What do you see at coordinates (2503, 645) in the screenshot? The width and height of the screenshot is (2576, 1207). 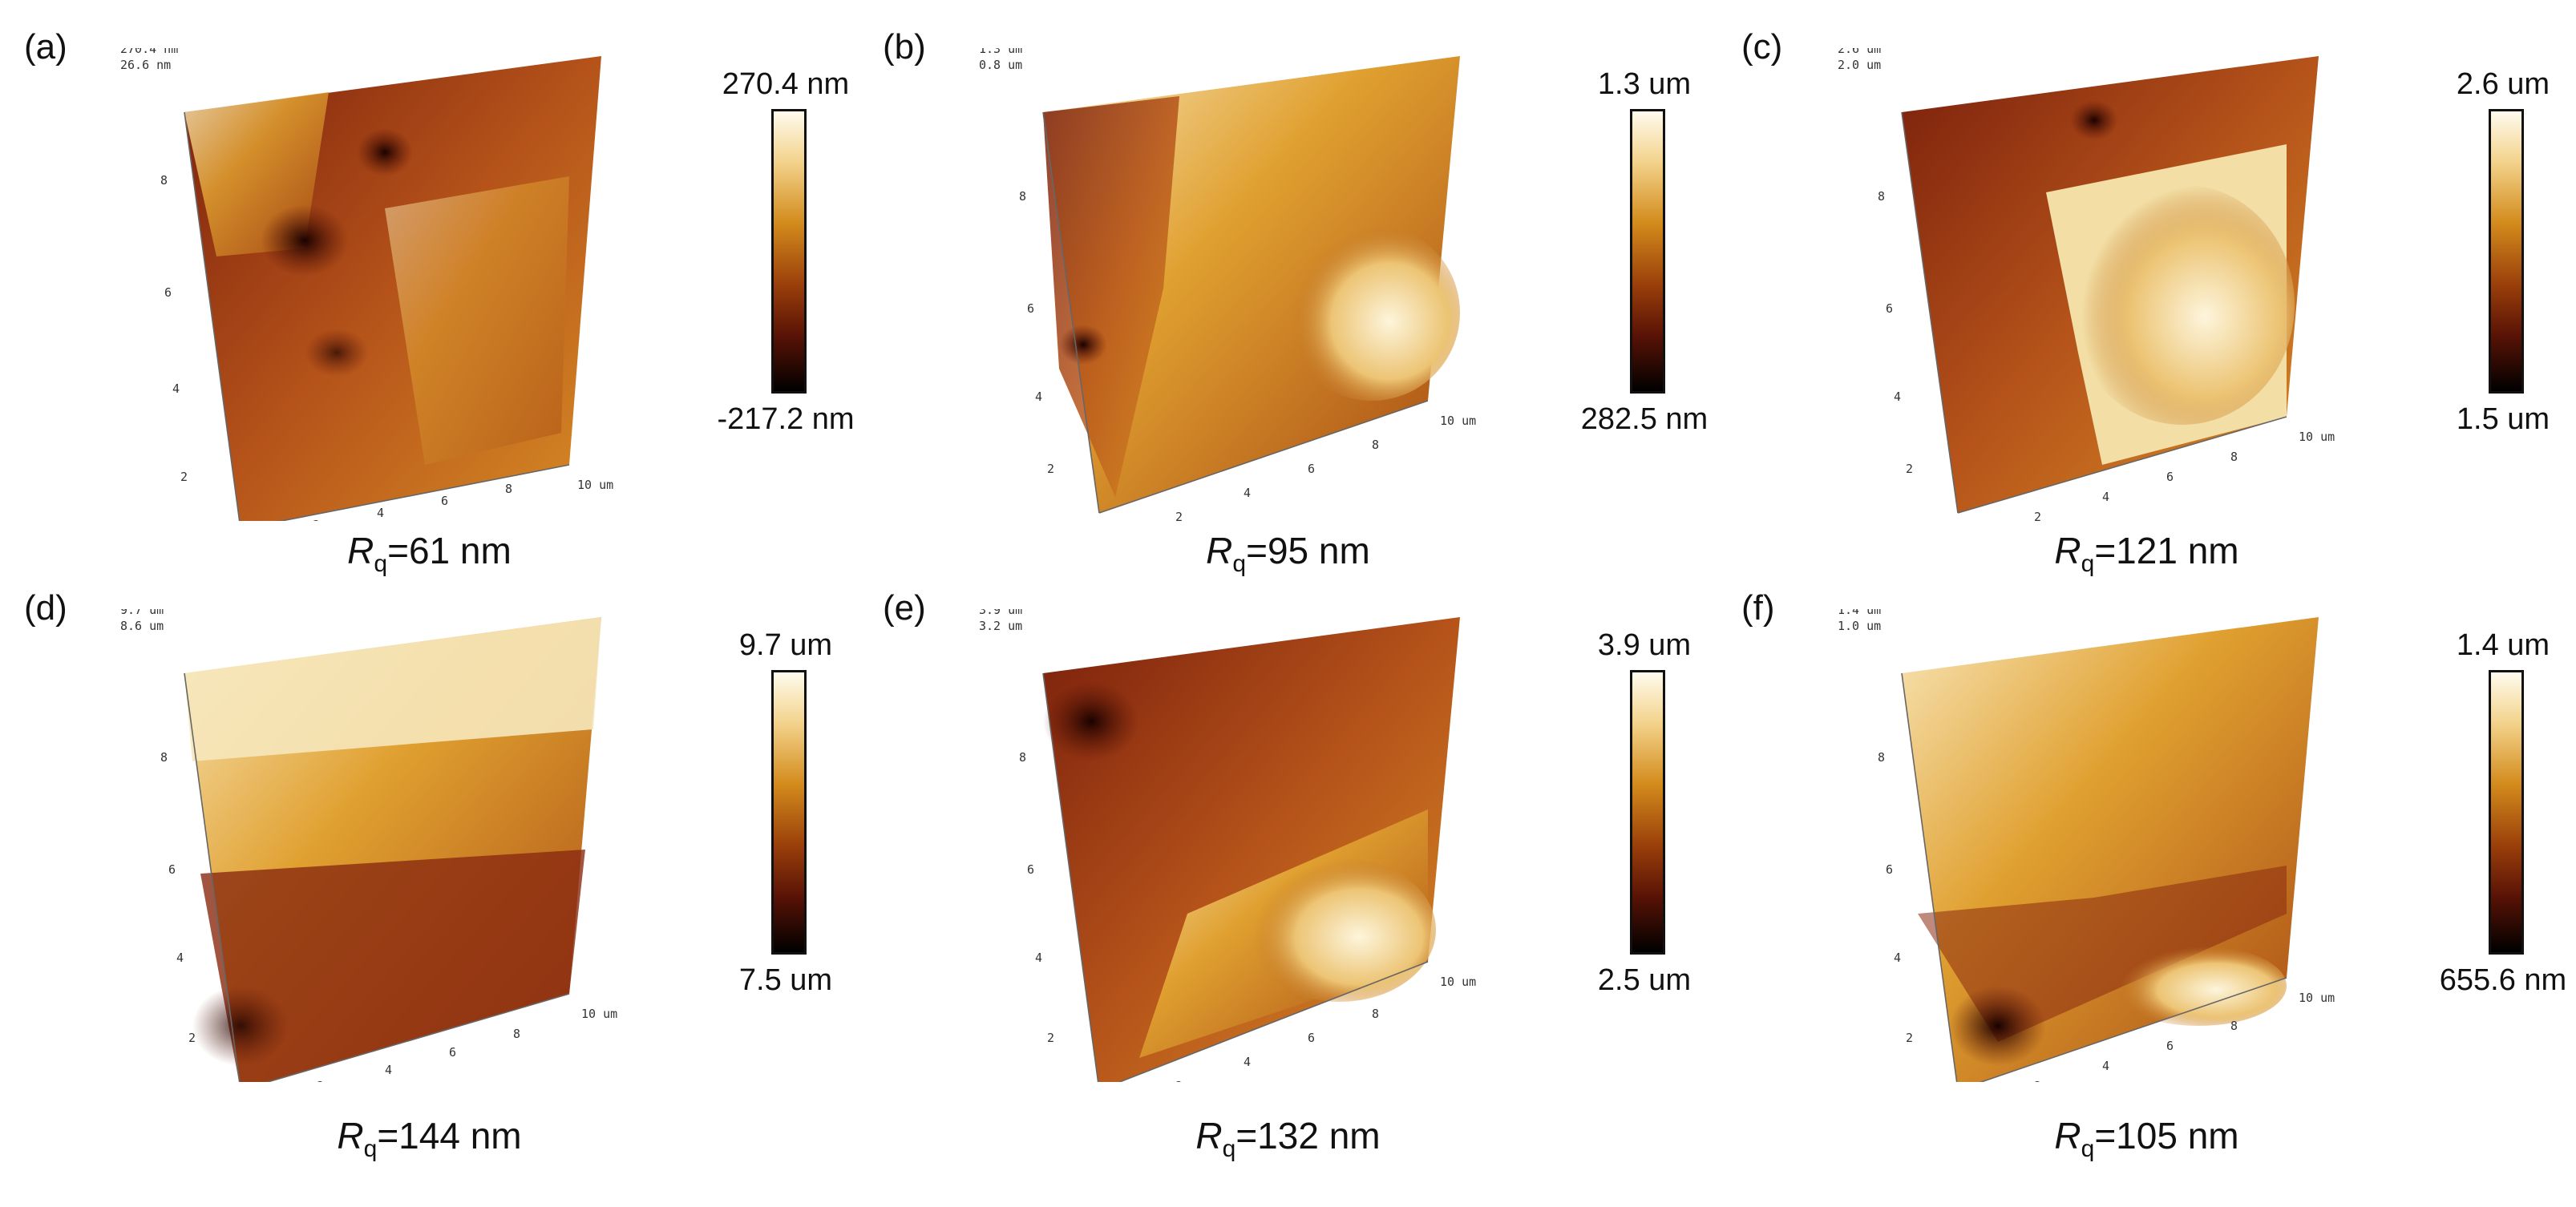 I see `colorbar-max-label: 1.4 um` at bounding box center [2503, 645].